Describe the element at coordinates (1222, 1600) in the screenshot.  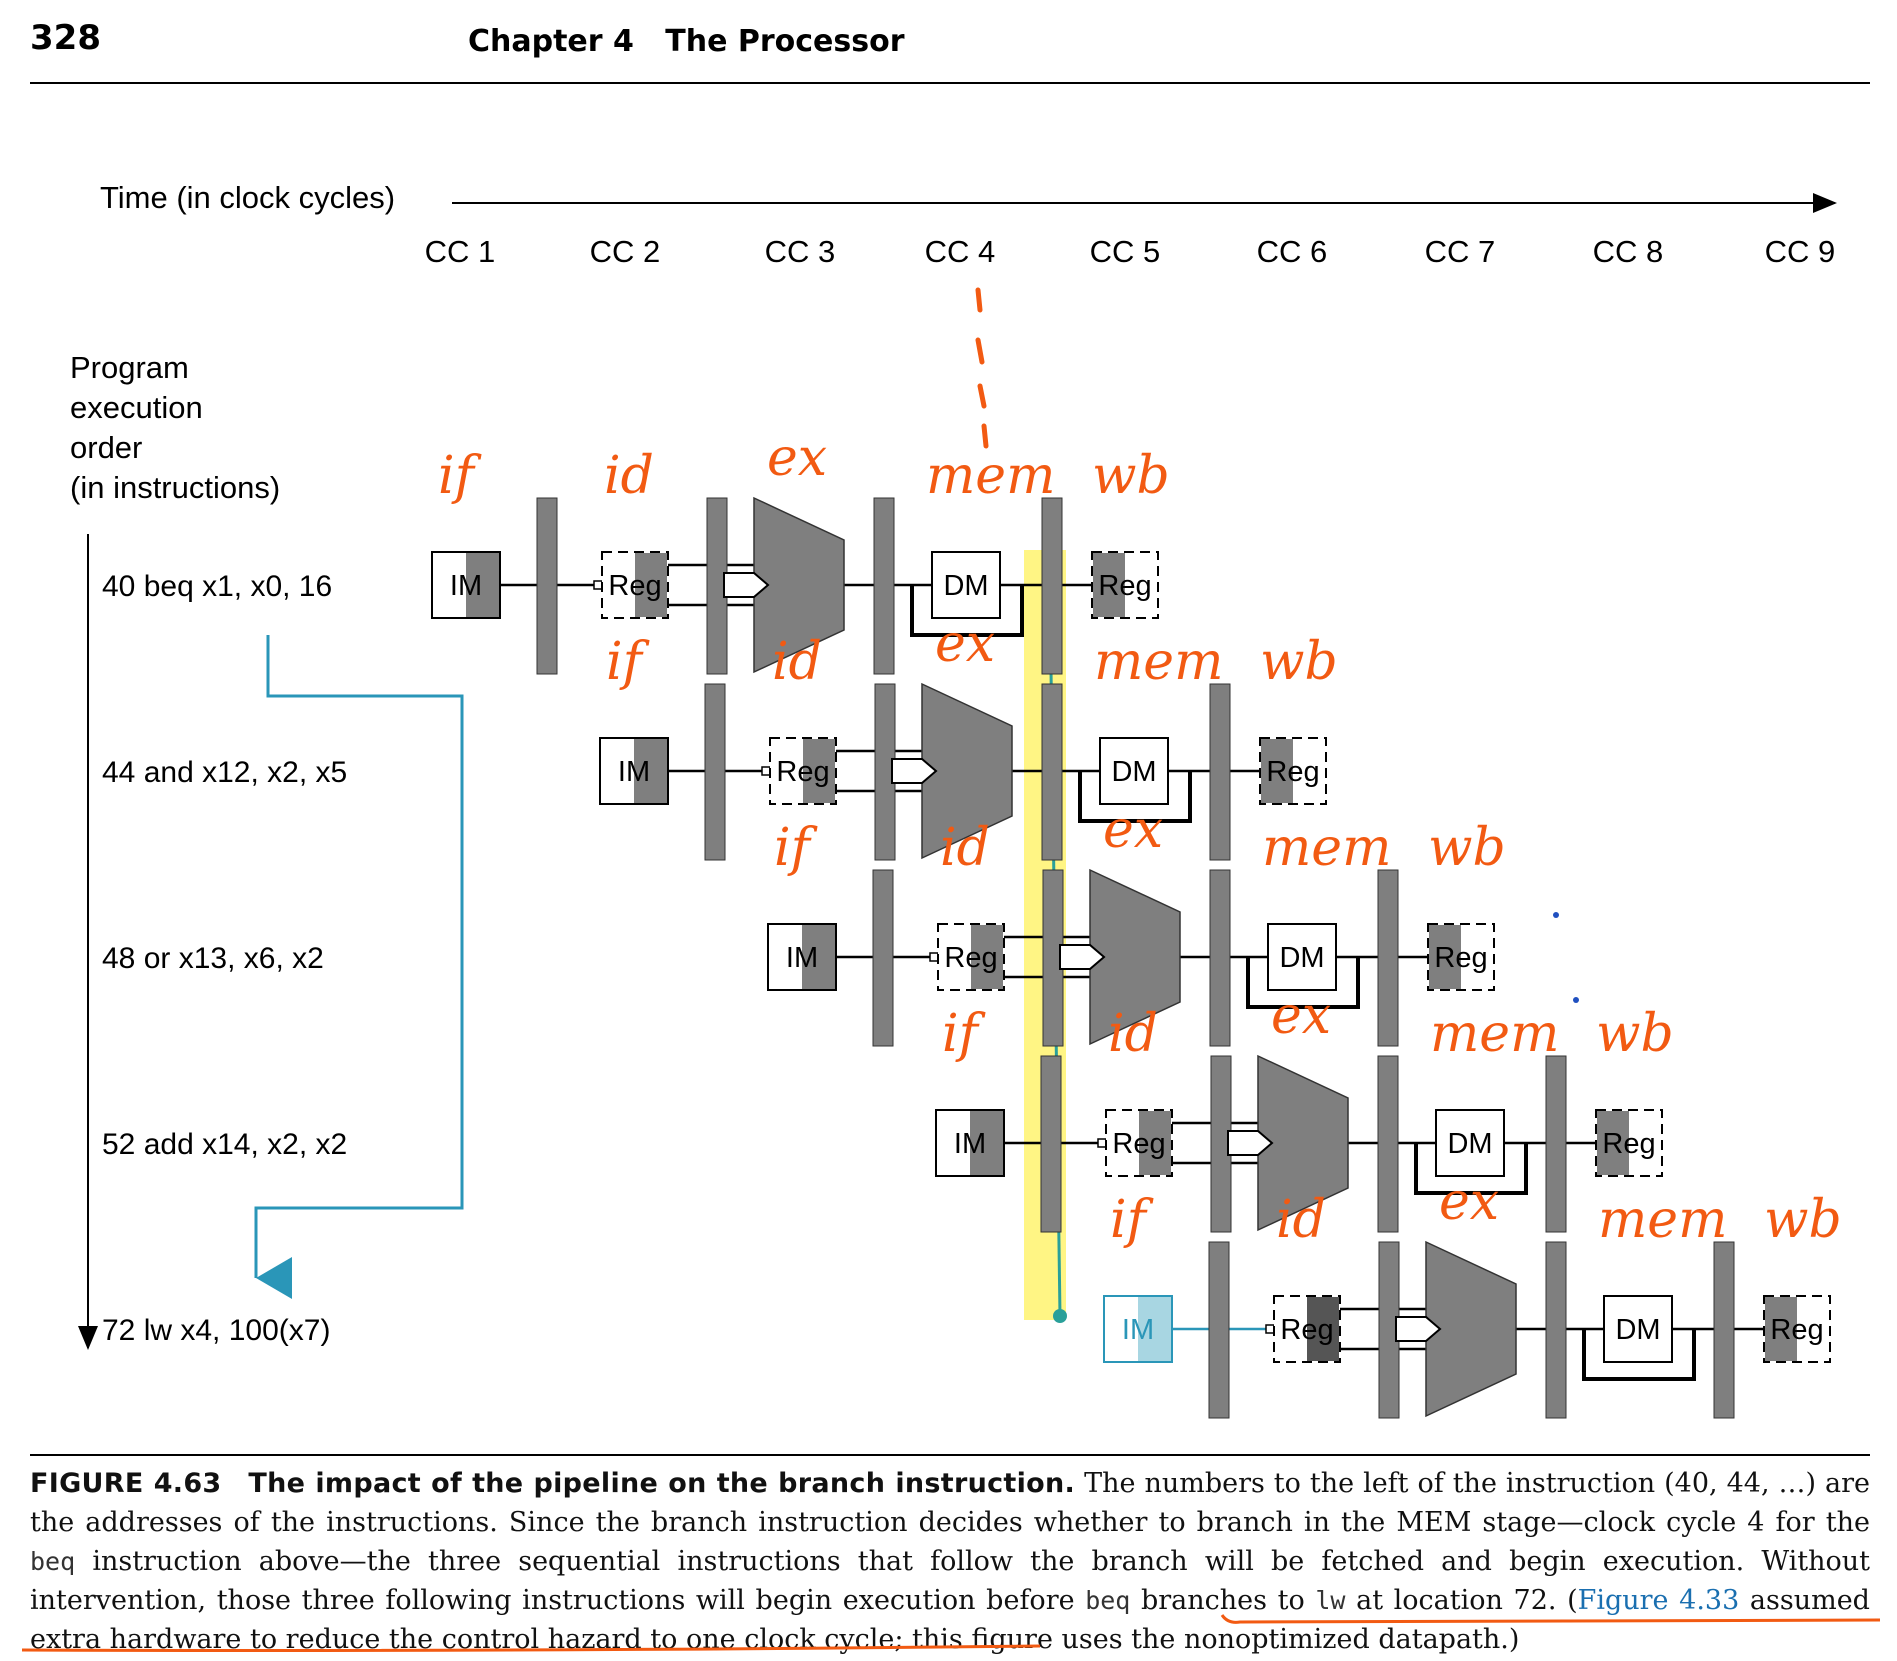
I see `caption-text: branches to` at that location.